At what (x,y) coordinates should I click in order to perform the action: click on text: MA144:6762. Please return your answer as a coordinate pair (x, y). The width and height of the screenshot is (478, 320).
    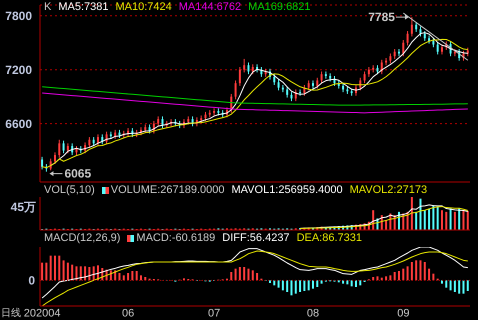
    Looking at the image, I should click on (210, 7).